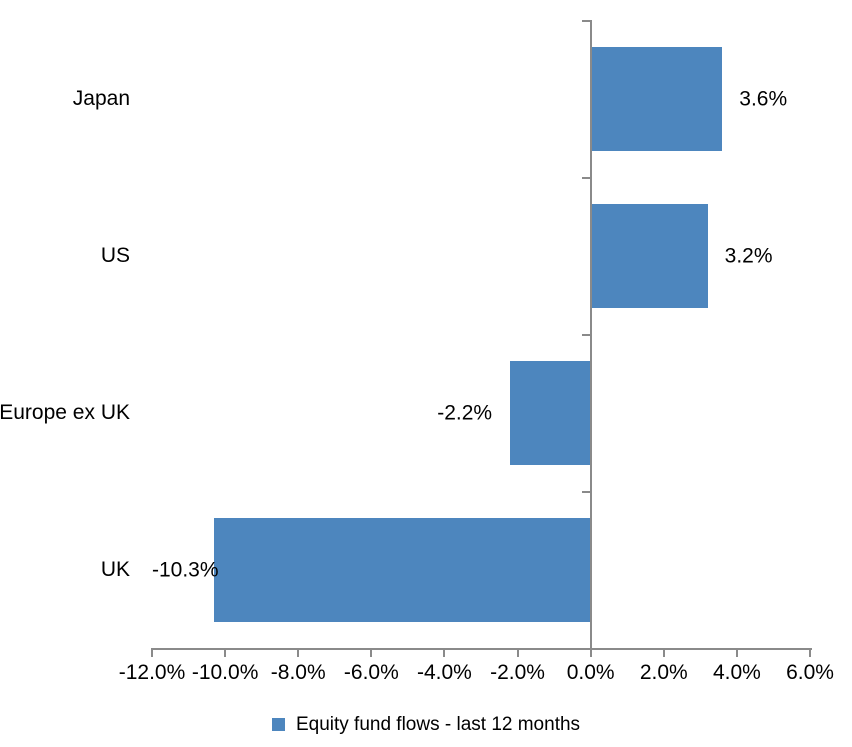 Image resolution: width=852 pixels, height=747 pixels. What do you see at coordinates (438, 724) in the screenshot?
I see `legend-label: Equity fund flows - last 12 months` at bounding box center [438, 724].